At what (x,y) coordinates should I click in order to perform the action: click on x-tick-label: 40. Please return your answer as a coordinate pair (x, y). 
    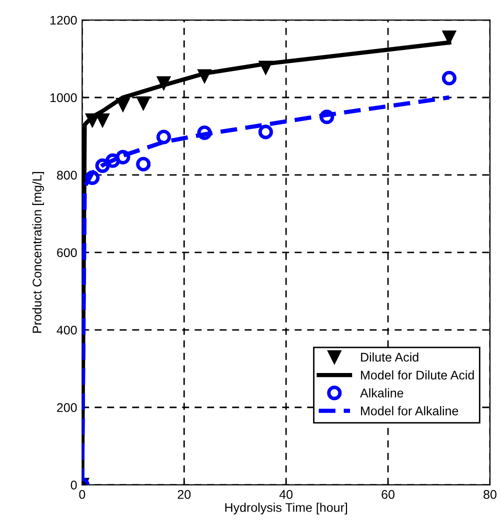
    Looking at the image, I should click on (286, 494).